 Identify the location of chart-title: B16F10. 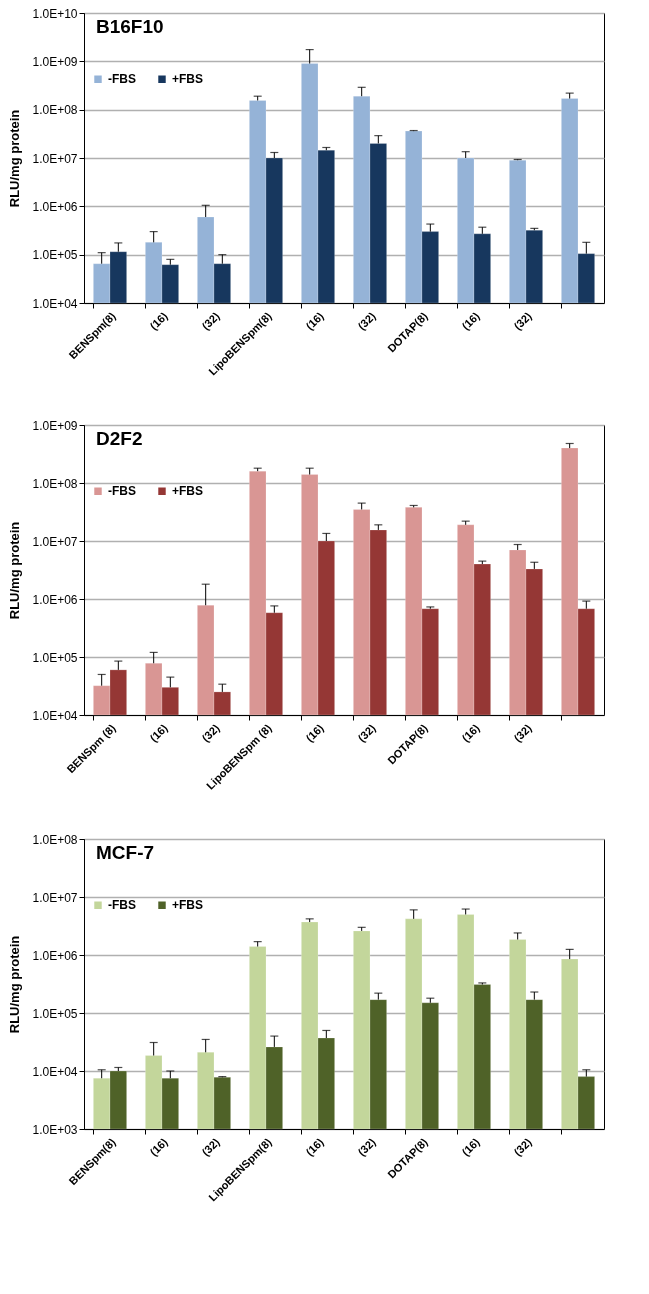
(130, 26).